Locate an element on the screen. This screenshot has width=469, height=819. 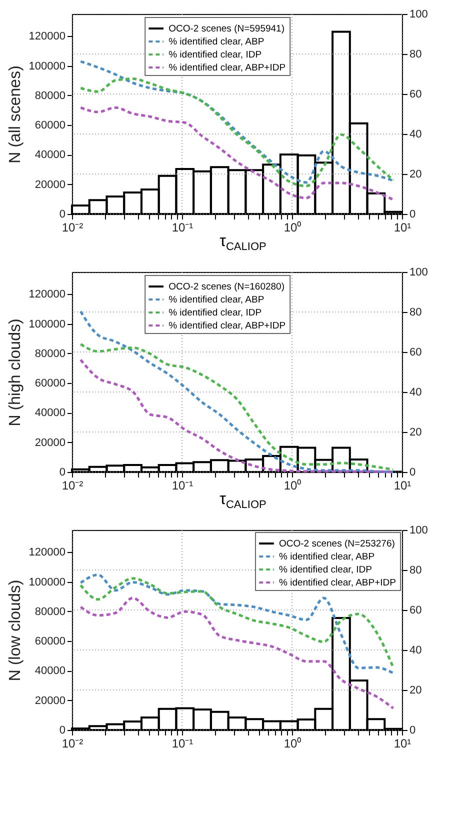
y-axis-title: N (low clouds) is located at coordinates (15, 631).